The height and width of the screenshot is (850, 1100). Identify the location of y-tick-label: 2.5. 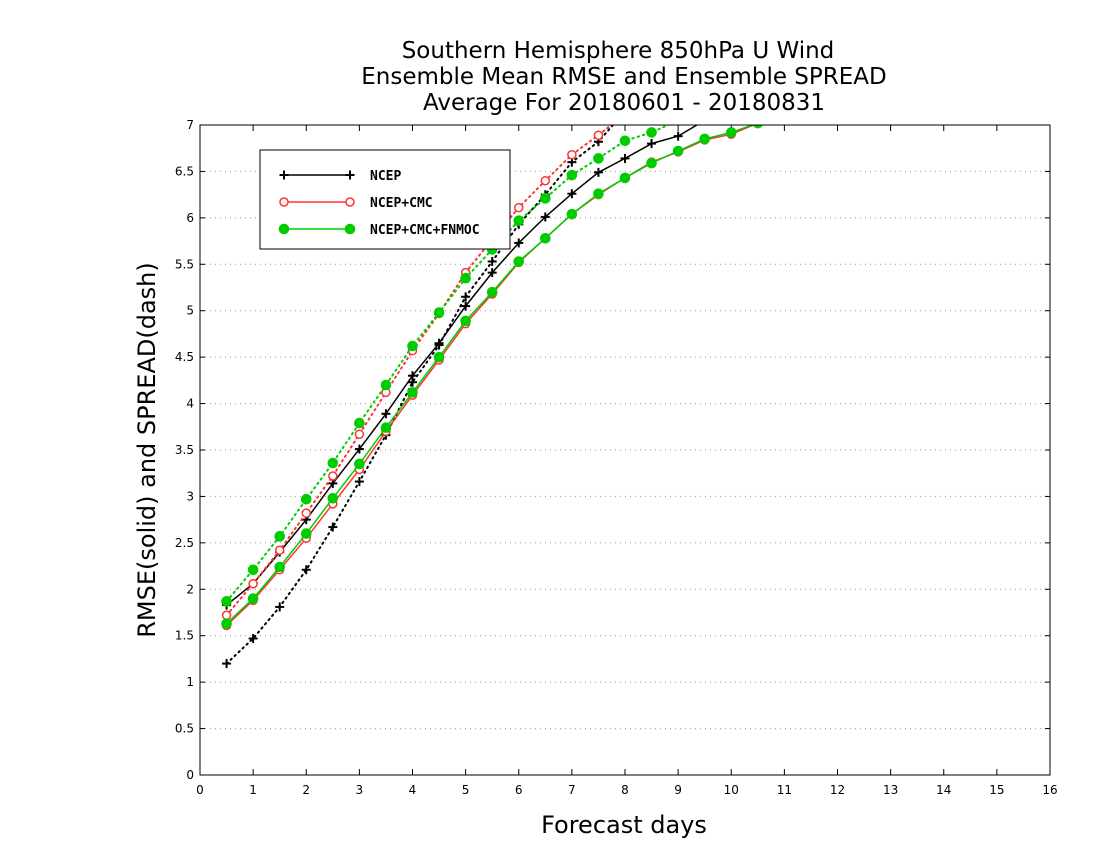
(184, 543).